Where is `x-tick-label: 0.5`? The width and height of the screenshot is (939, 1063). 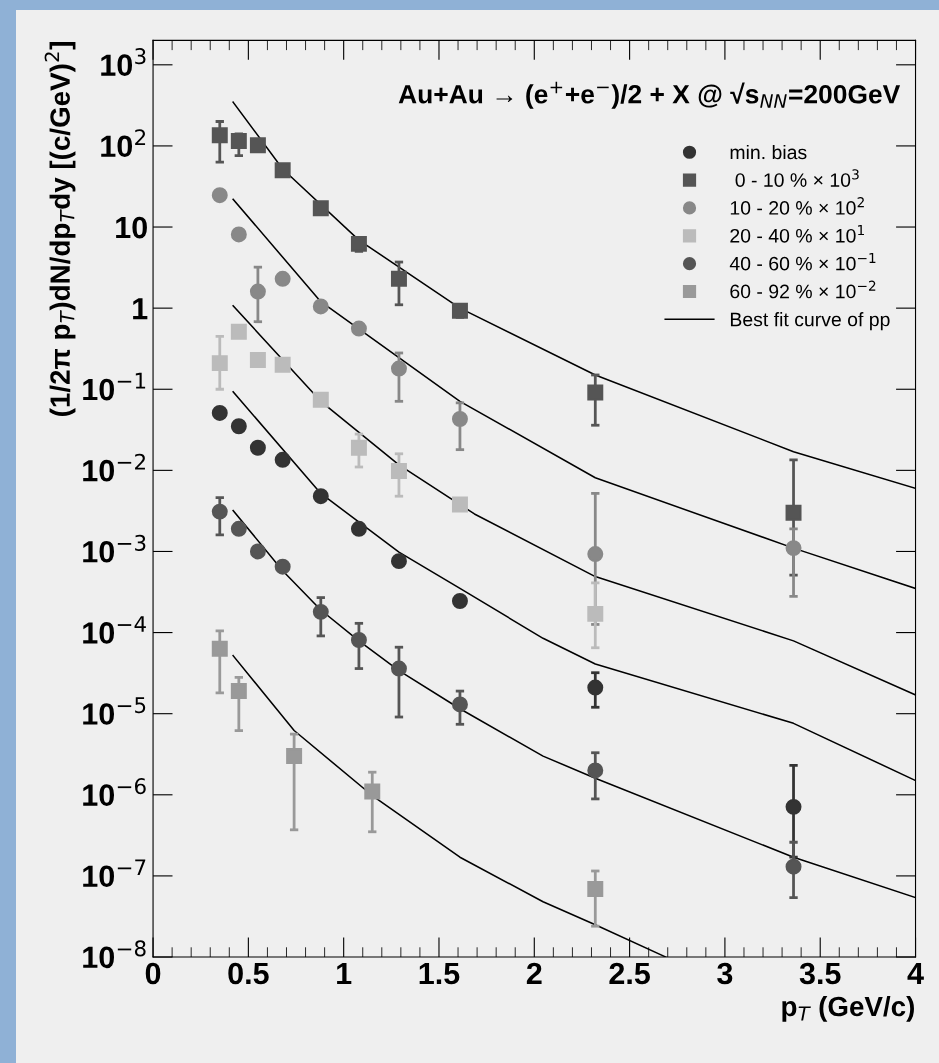
x-tick-label: 0.5 is located at coordinates (248, 973).